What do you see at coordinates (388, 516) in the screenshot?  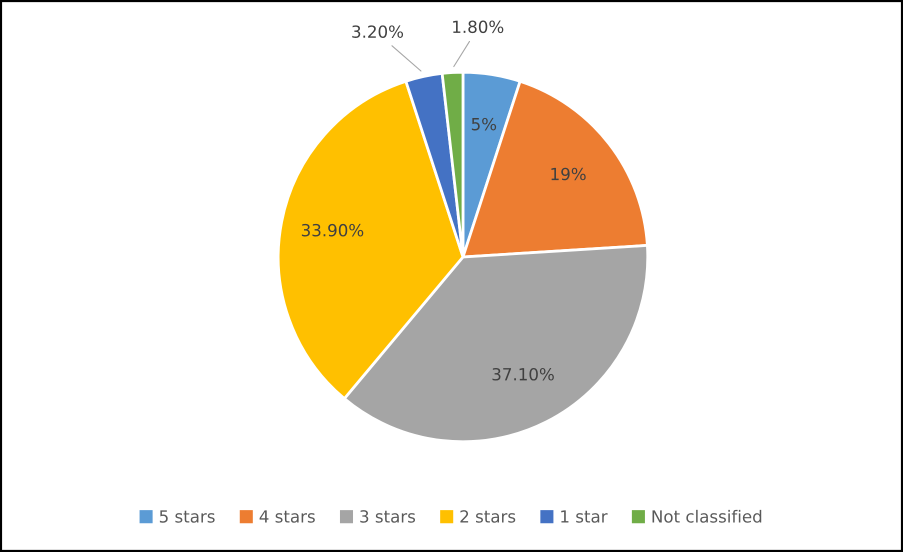 I see `legend-label: 3 stars` at bounding box center [388, 516].